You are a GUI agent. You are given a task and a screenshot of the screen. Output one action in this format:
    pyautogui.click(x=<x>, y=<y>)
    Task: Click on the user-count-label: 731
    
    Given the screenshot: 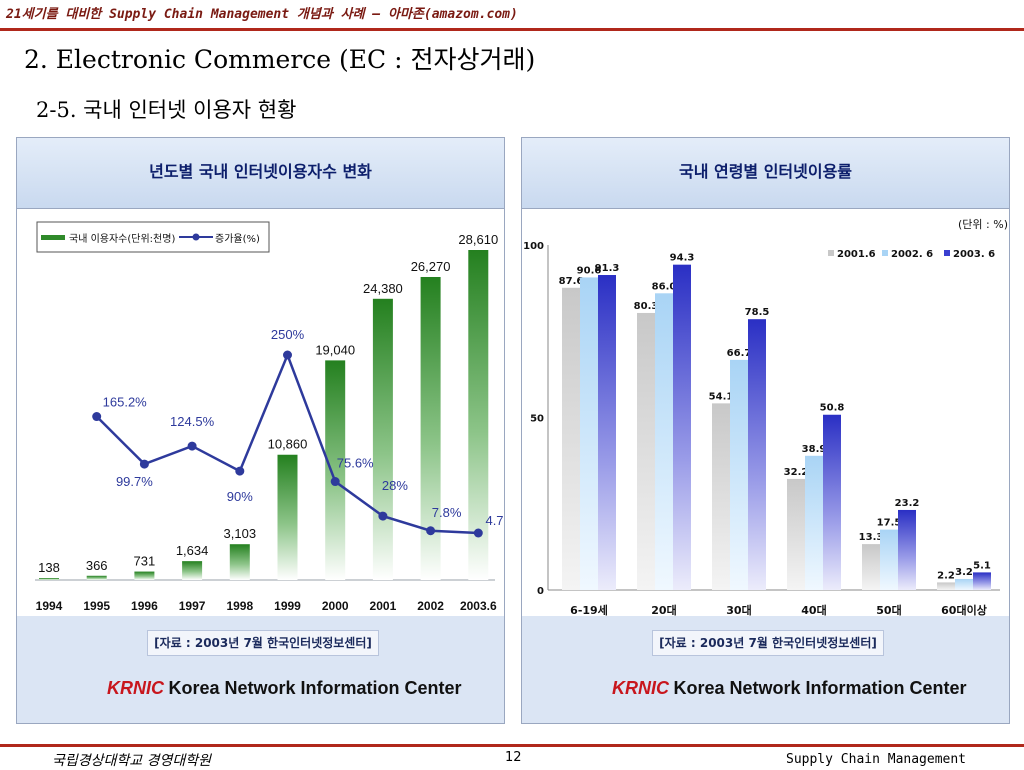 What is the action you would take?
    pyautogui.click(x=145, y=561)
    